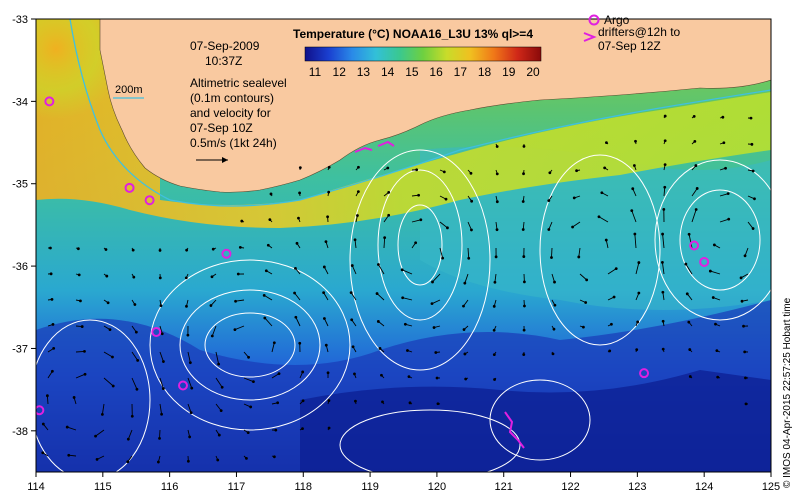 Image resolution: width=800 pixels, height=500 pixels. What do you see at coordinates (221, 128) in the screenshot?
I see `sealevel-line-4: 07-Sep 10Z` at bounding box center [221, 128].